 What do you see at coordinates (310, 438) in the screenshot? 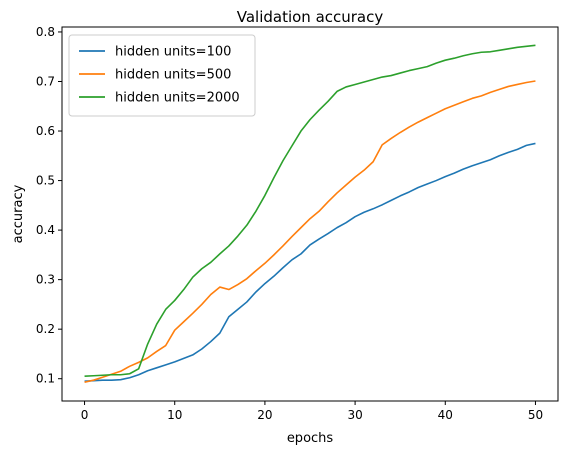
I see `x-axis-label: epochs` at bounding box center [310, 438].